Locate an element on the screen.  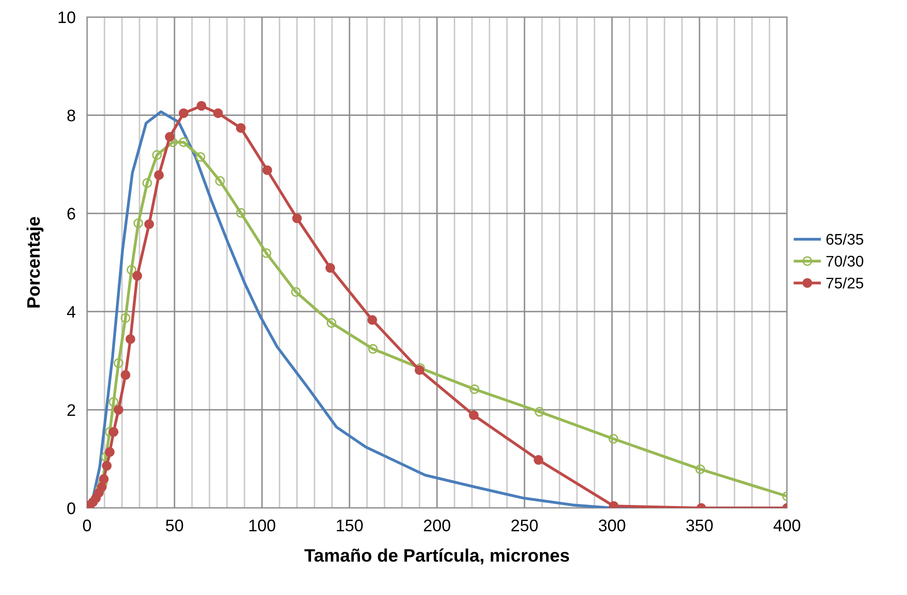
x-tick-label: 100 is located at coordinates (262, 526).